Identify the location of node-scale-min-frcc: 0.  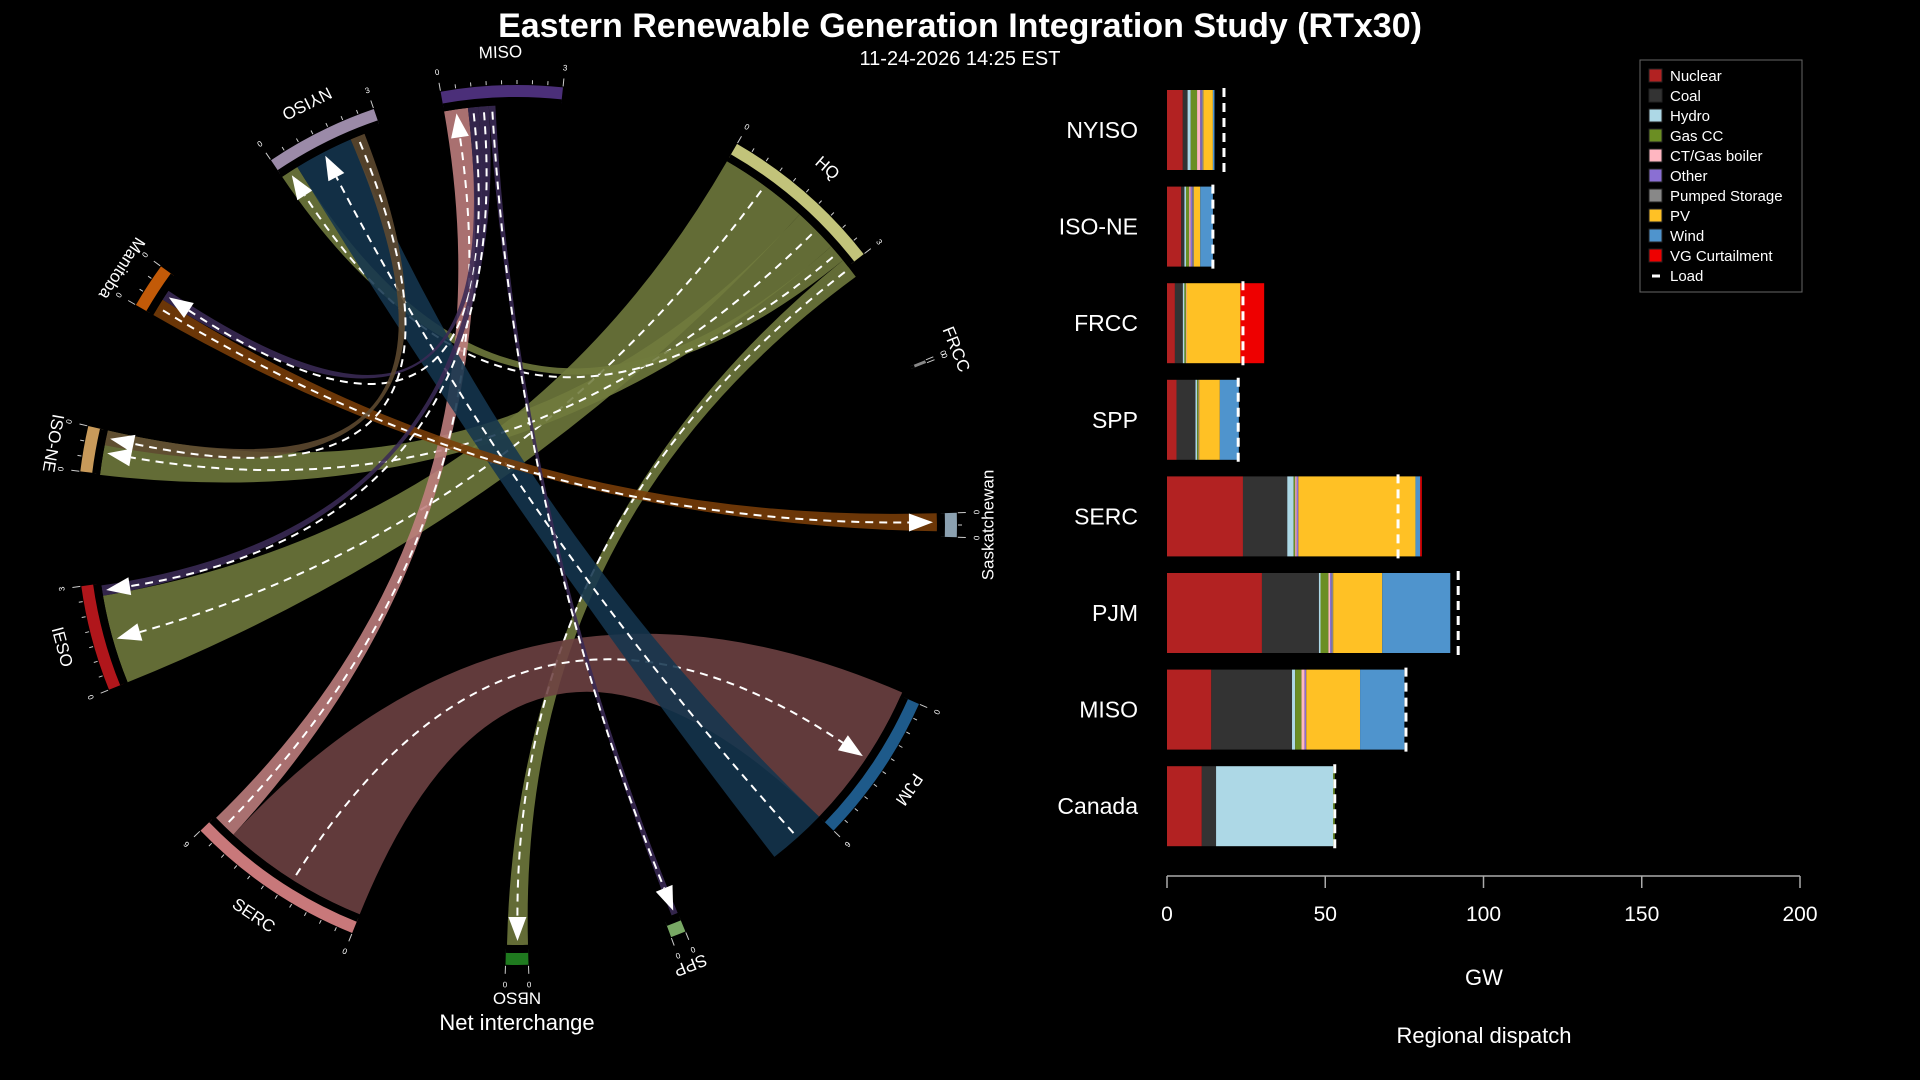
(943, 353).